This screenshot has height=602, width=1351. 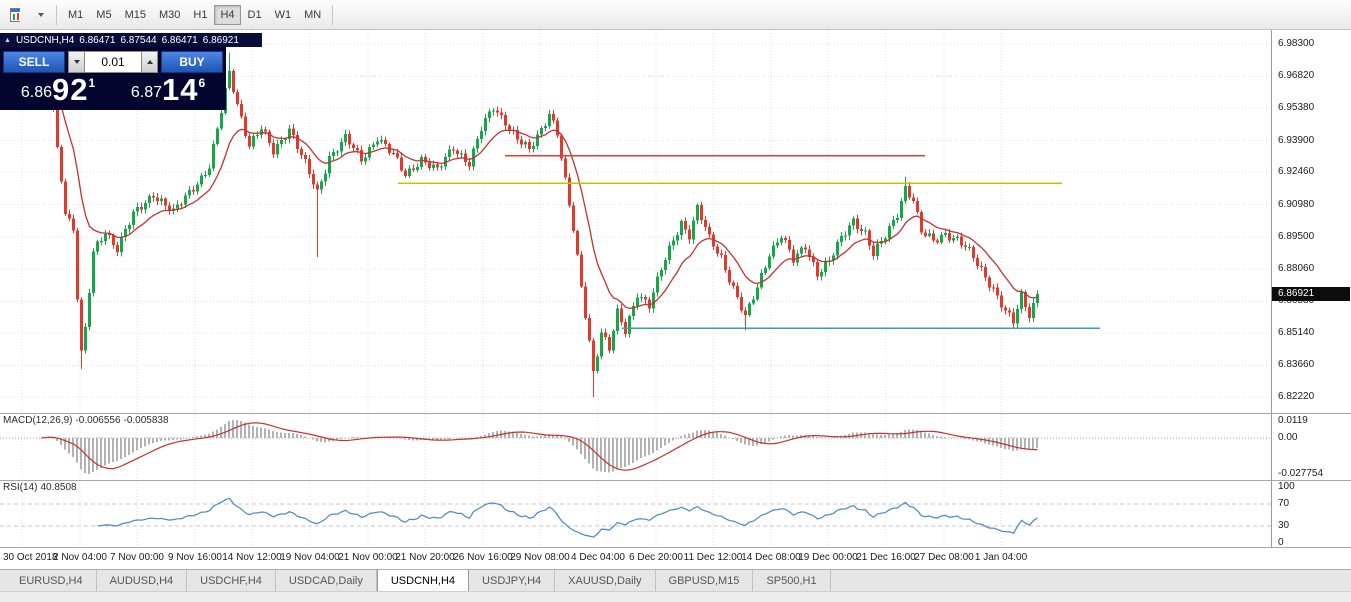 I want to click on rsi-pane: RSI(14) 40.8508, so click(x=635, y=514).